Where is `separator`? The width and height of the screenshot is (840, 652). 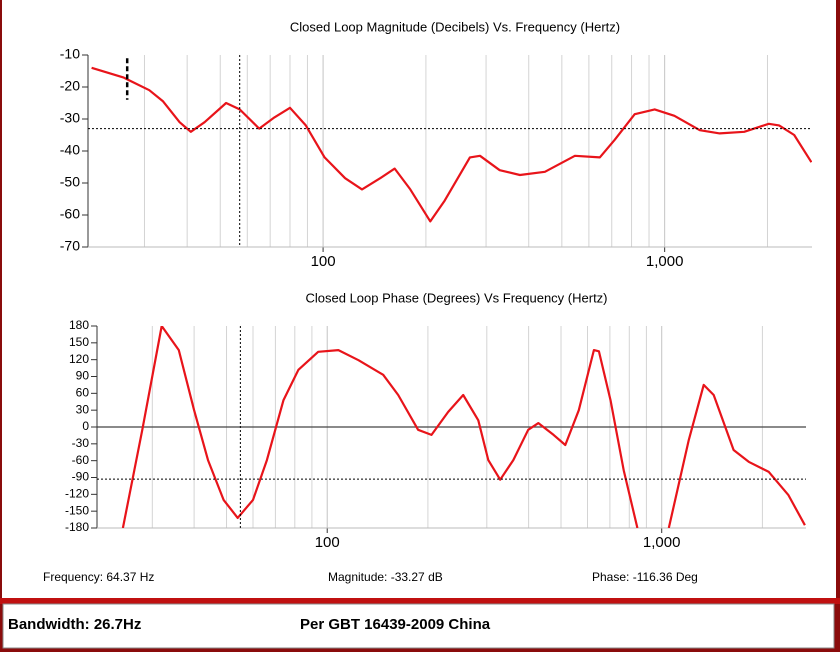
separator is located at coordinates (420, 601).